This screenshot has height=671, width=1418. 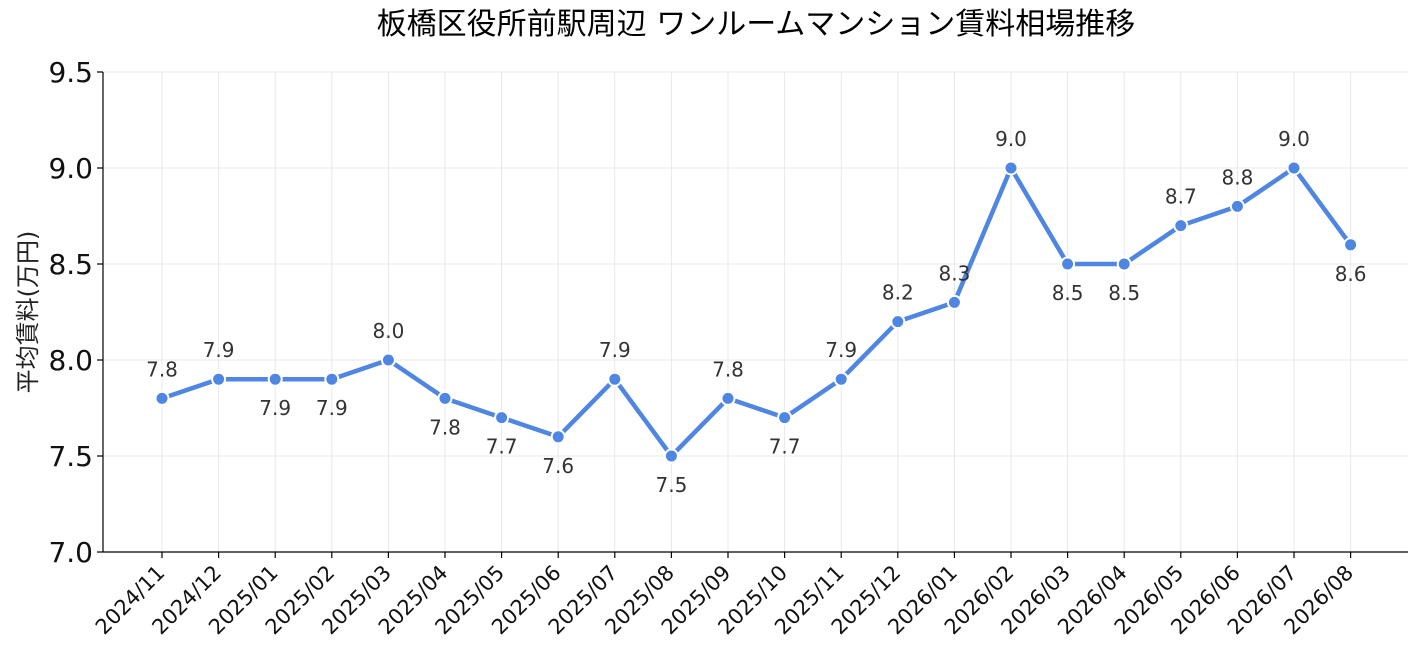 I want to click on y-axis-label: 平均賃料(万円), so click(x=28, y=312).